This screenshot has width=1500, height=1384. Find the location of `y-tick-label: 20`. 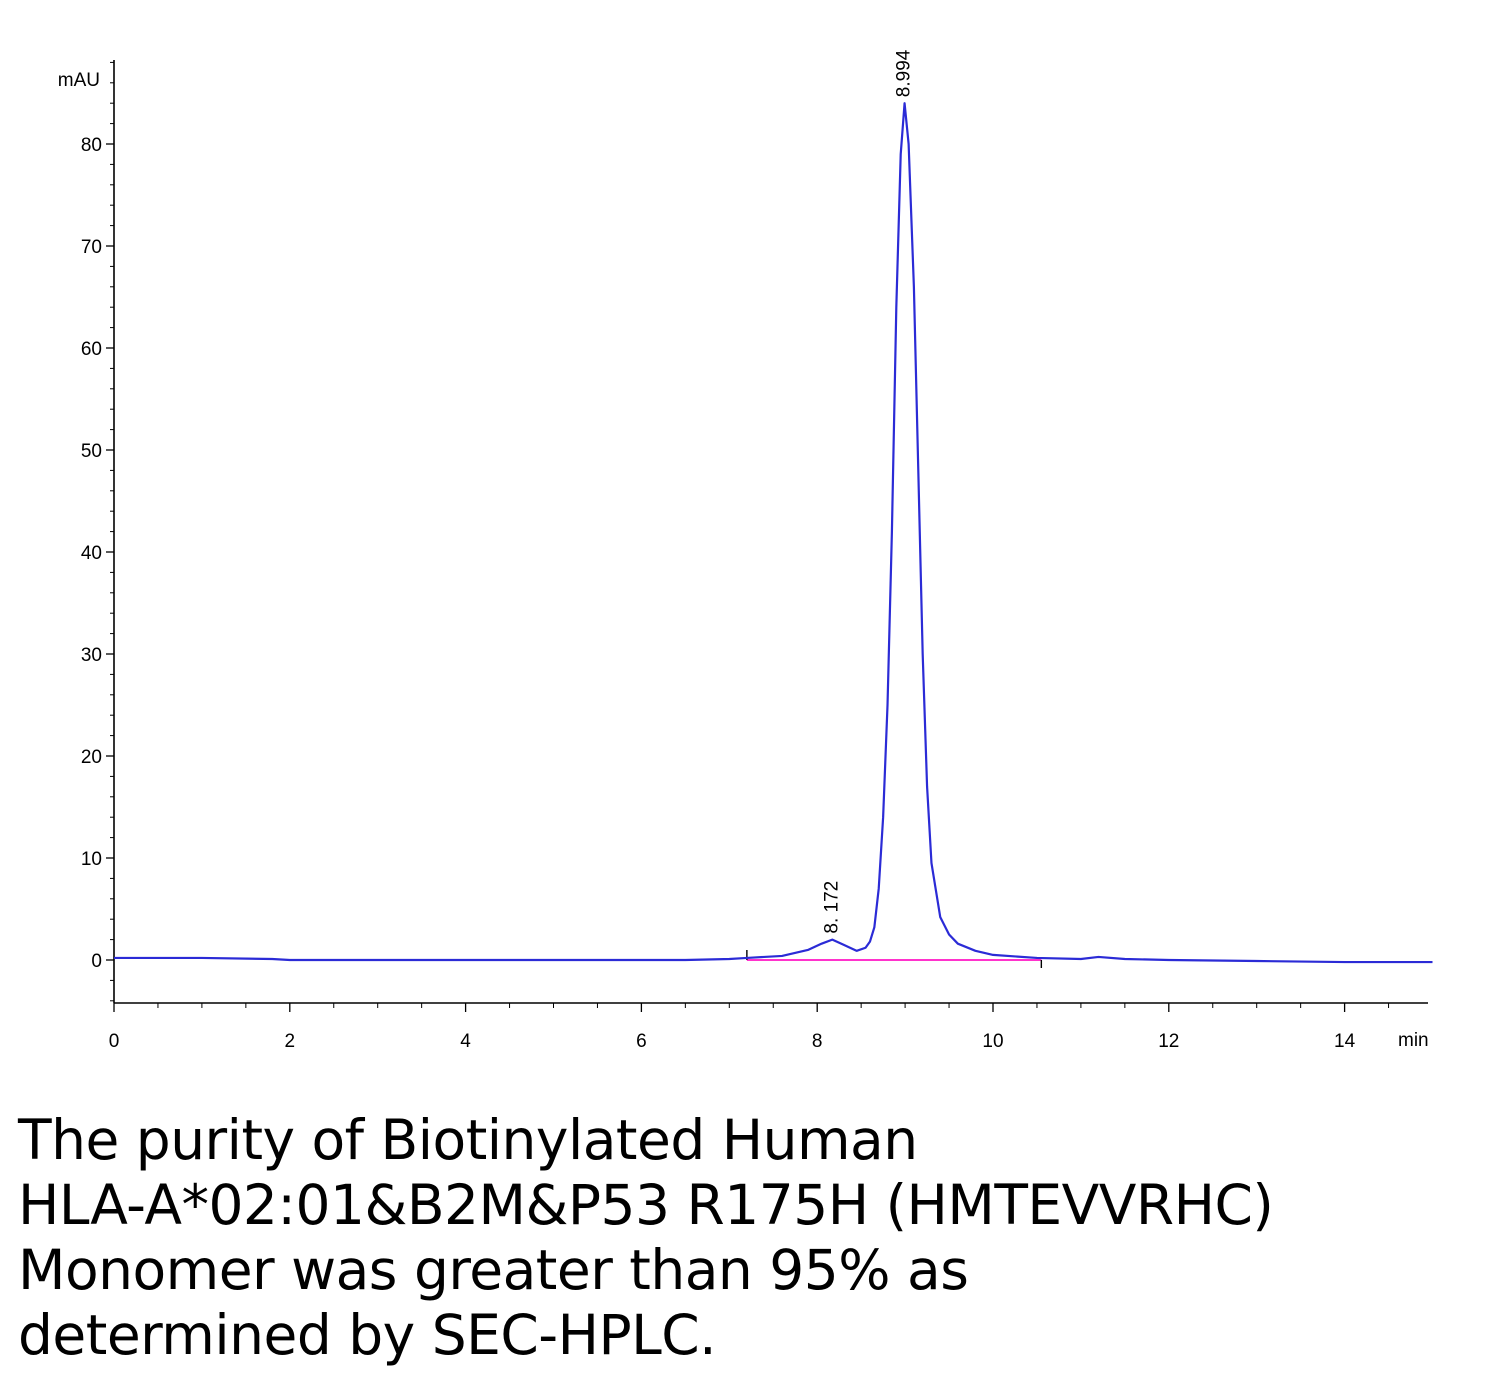

y-tick-label: 20 is located at coordinates (91, 757).